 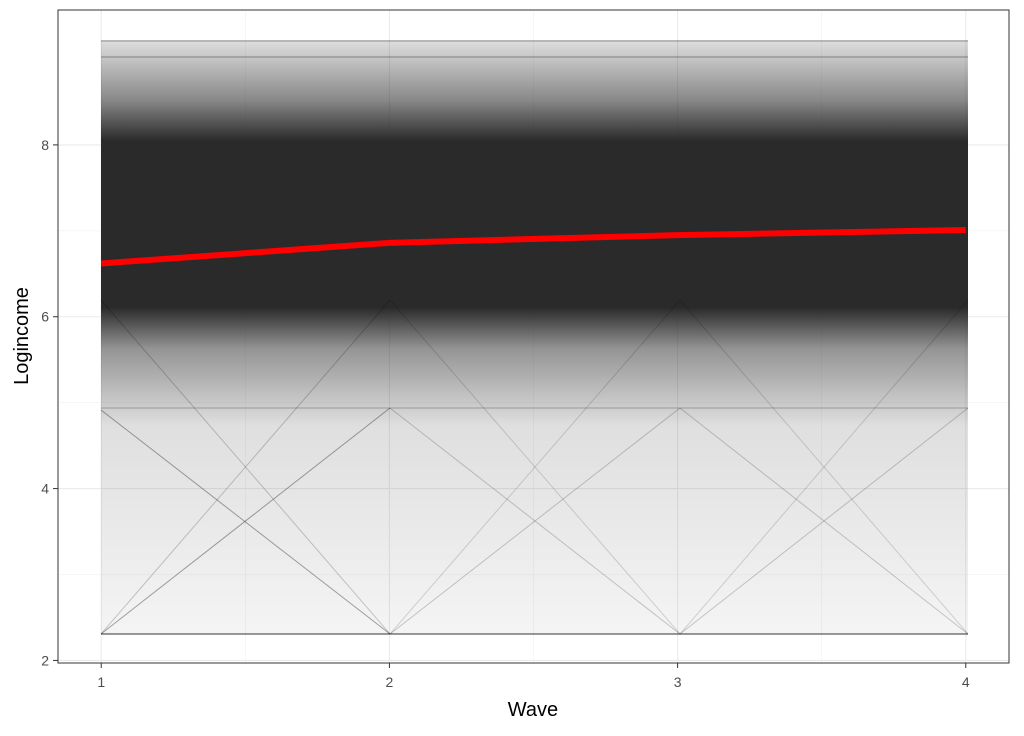 I want to click on y-tick-label: 4, so click(x=45, y=489).